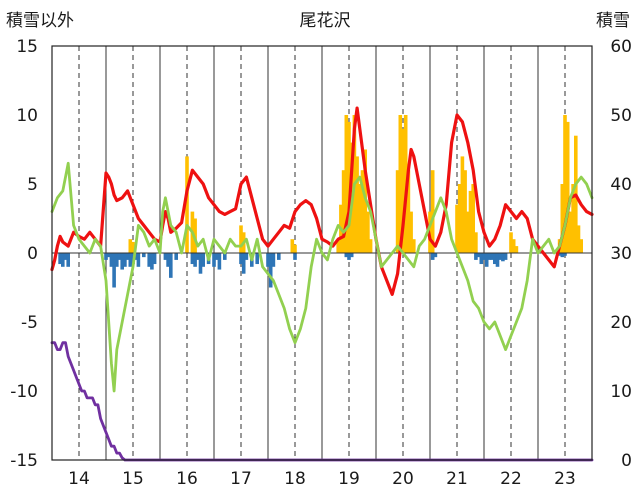  I want to click on left-tick-label: 10, so click(27, 116).